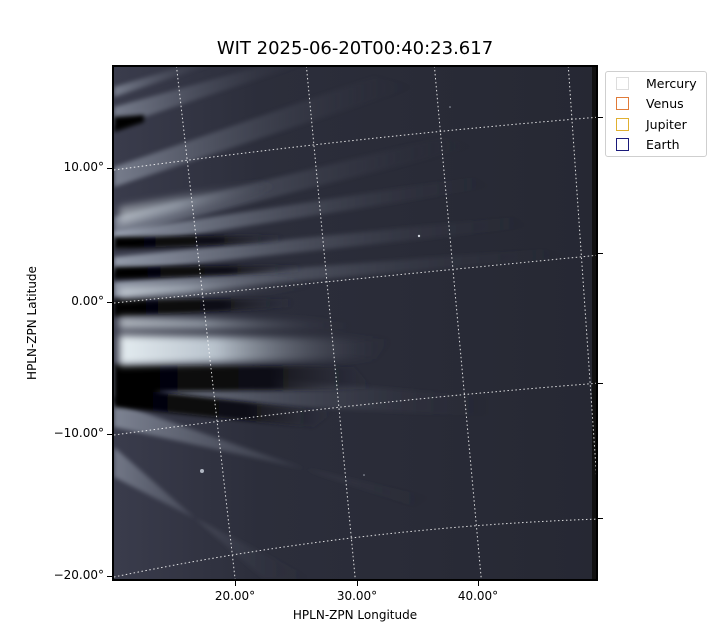 The image size is (720, 640). Describe the element at coordinates (355, 48) in the screenshot. I see `image-title: WIT 2025-06-20T00:40:23.617` at that location.